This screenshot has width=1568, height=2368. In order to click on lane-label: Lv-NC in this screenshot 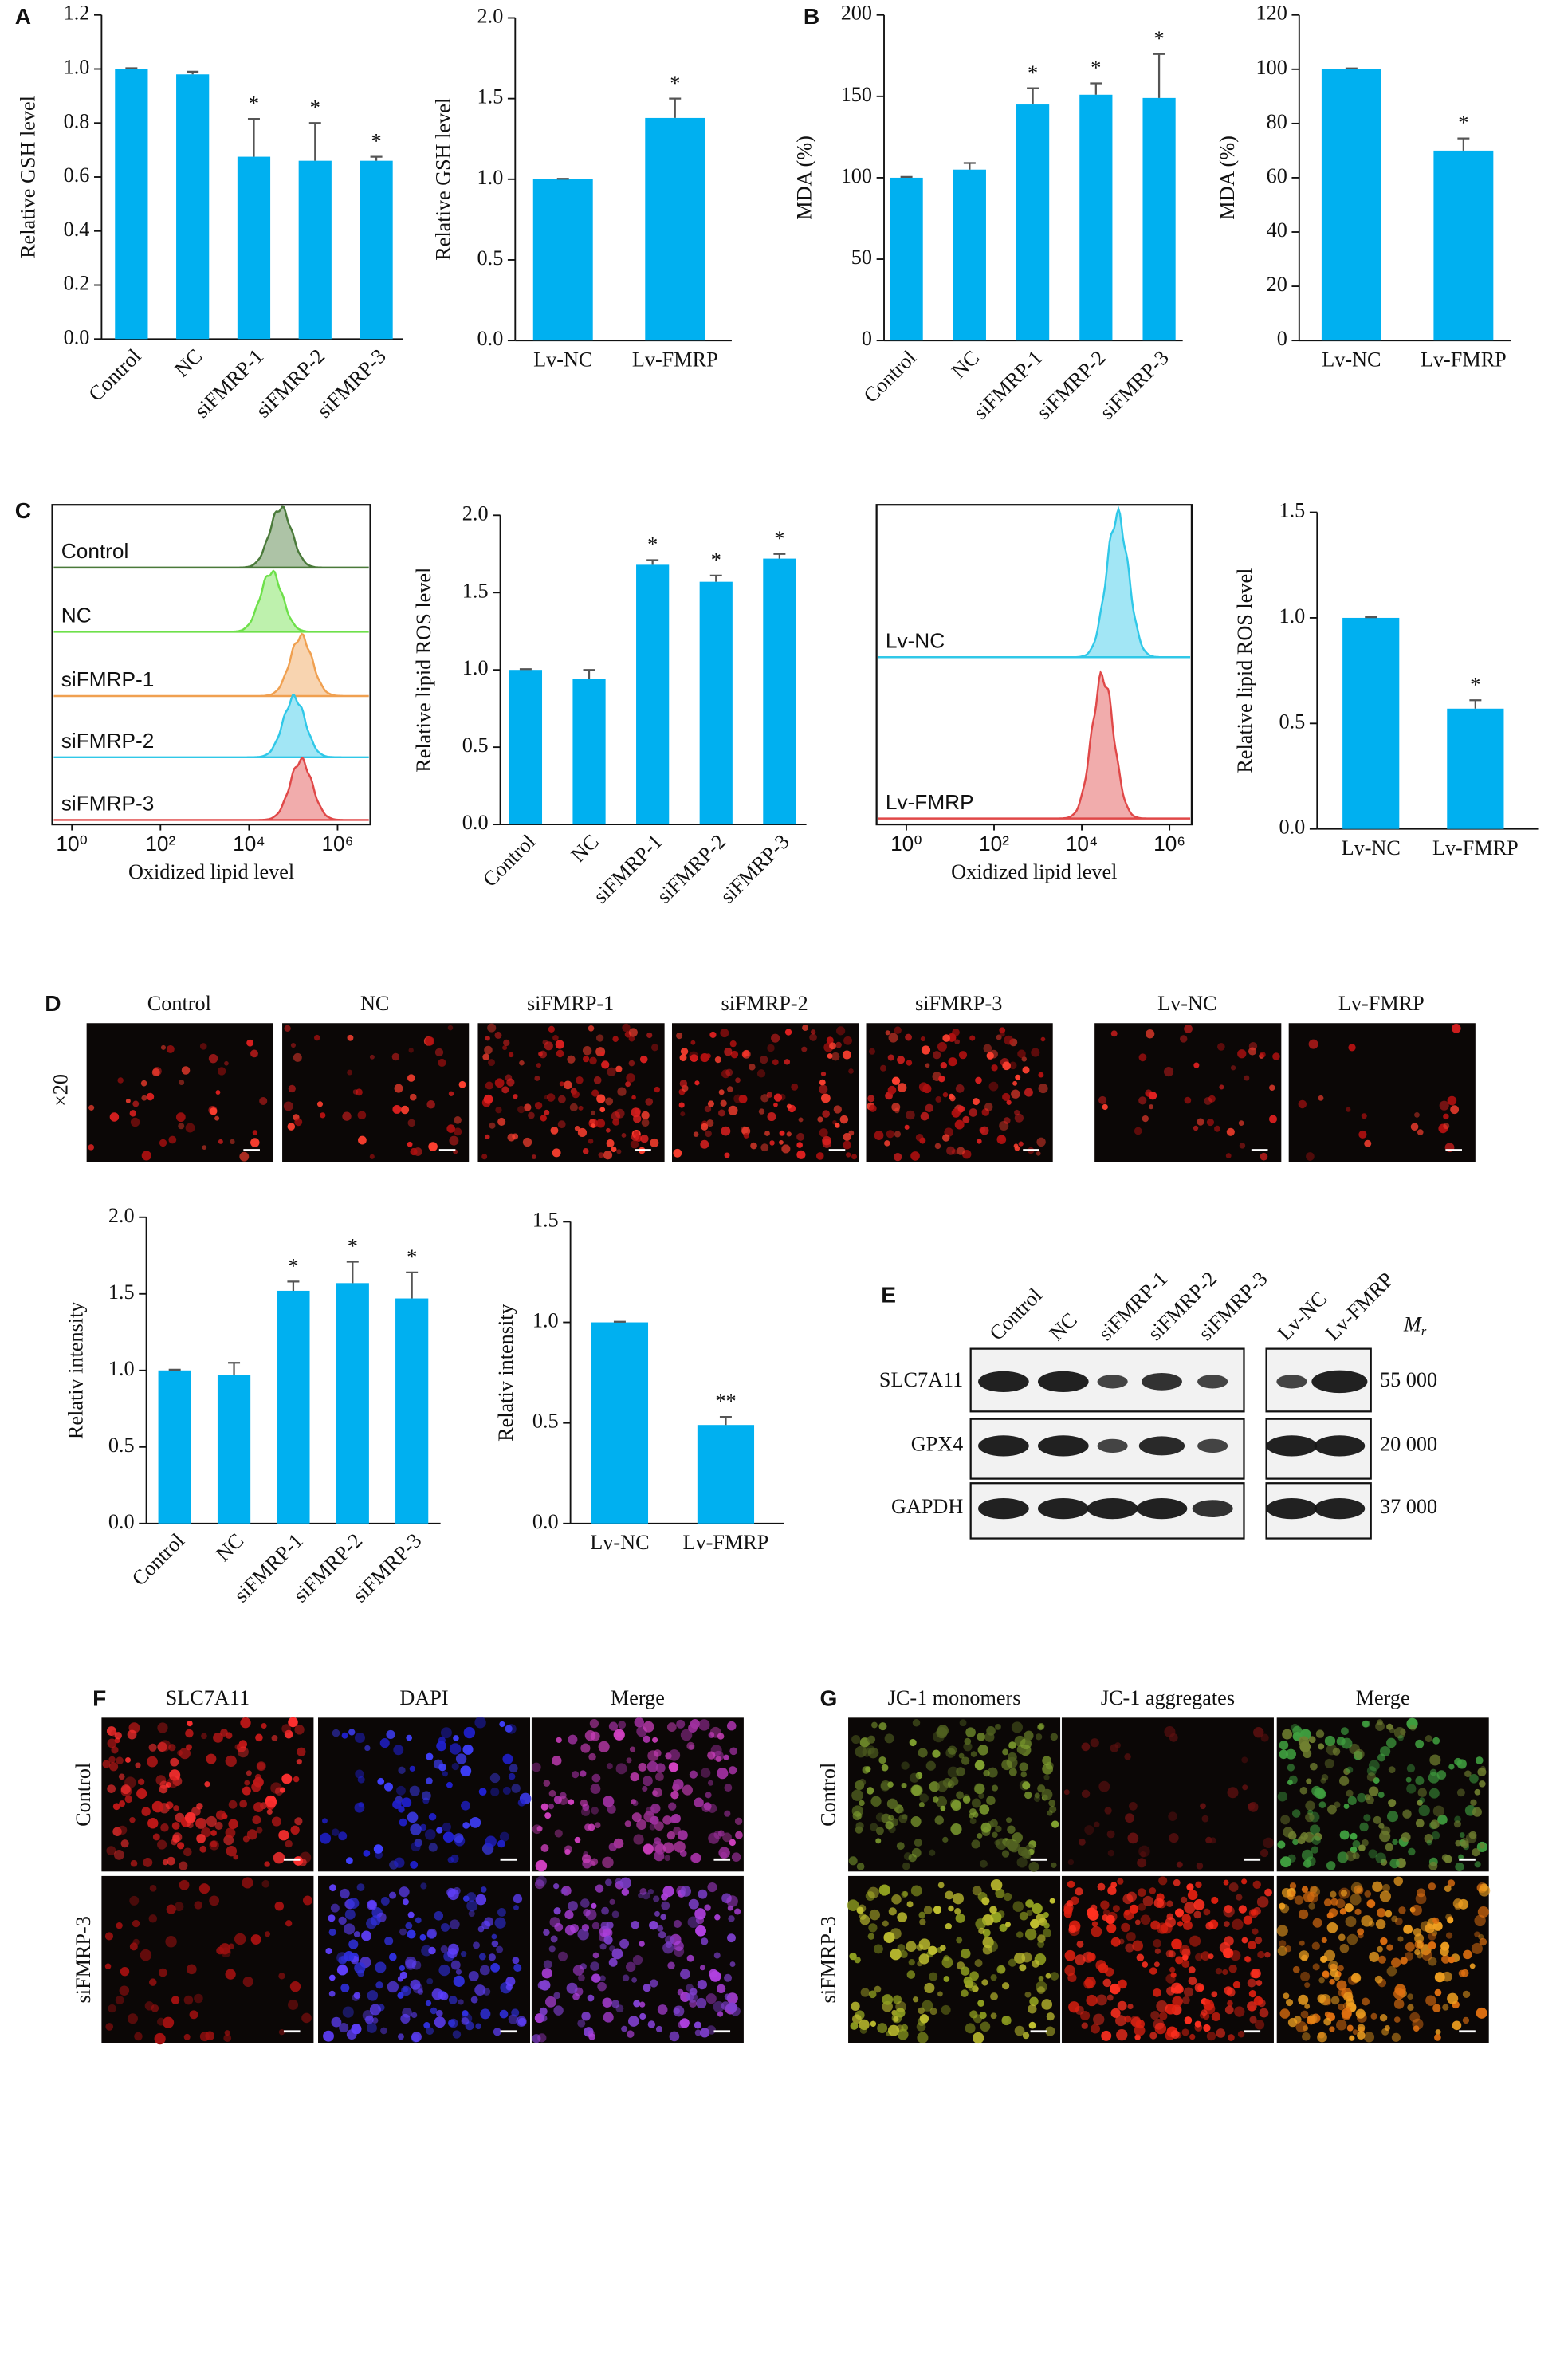, I will do `click(1302, 1316)`.